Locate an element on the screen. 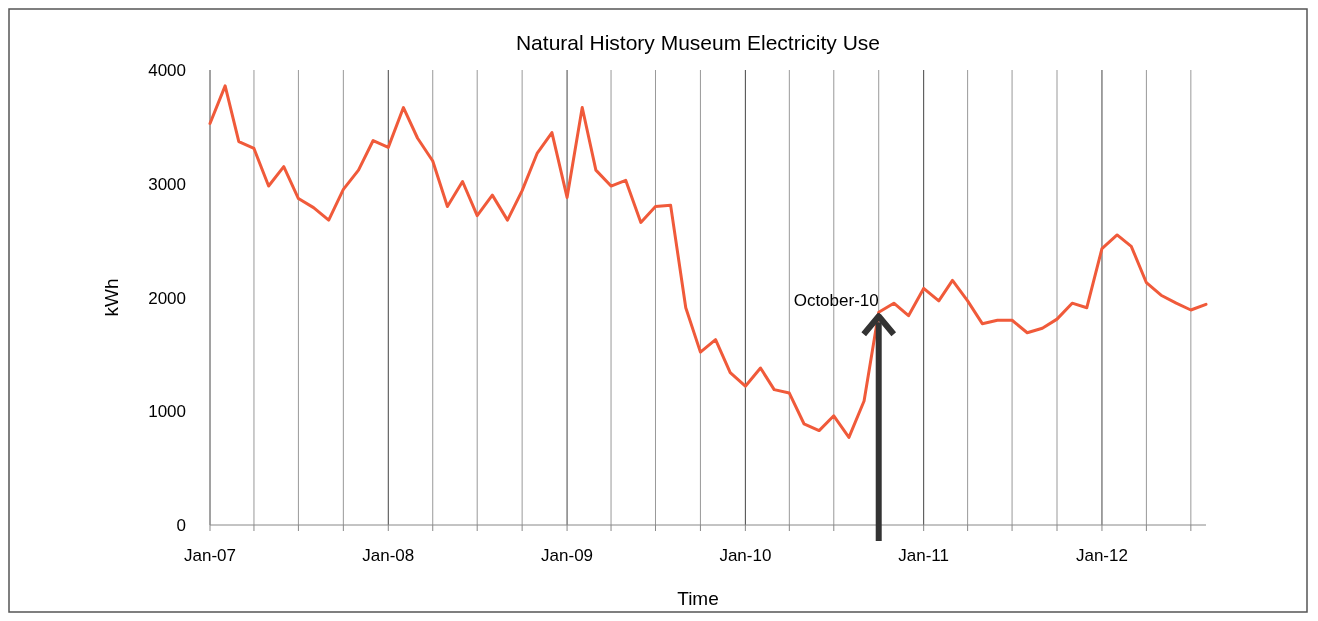  annotation: October-10 is located at coordinates (836, 301).